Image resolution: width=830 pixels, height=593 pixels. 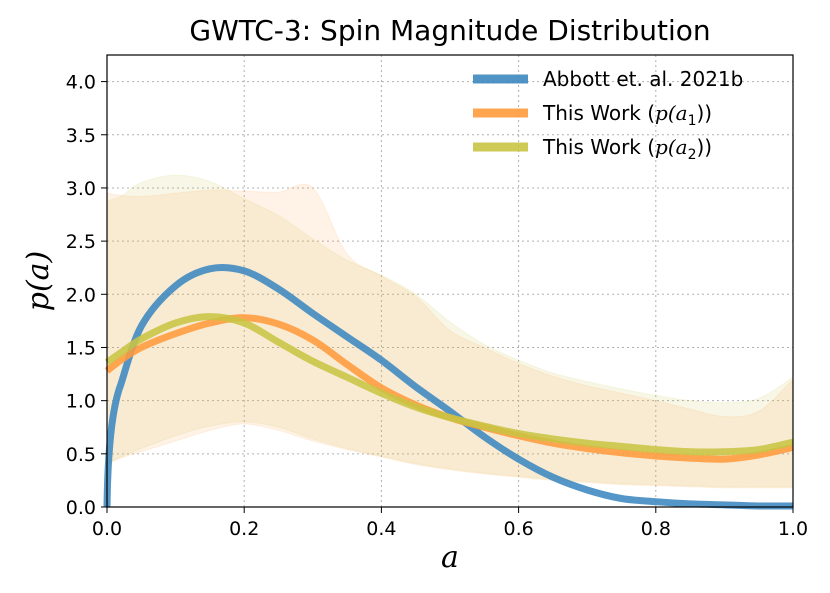 What do you see at coordinates (643, 79) in the screenshot?
I see `legend-label: Abbott et. al. 2021b` at bounding box center [643, 79].